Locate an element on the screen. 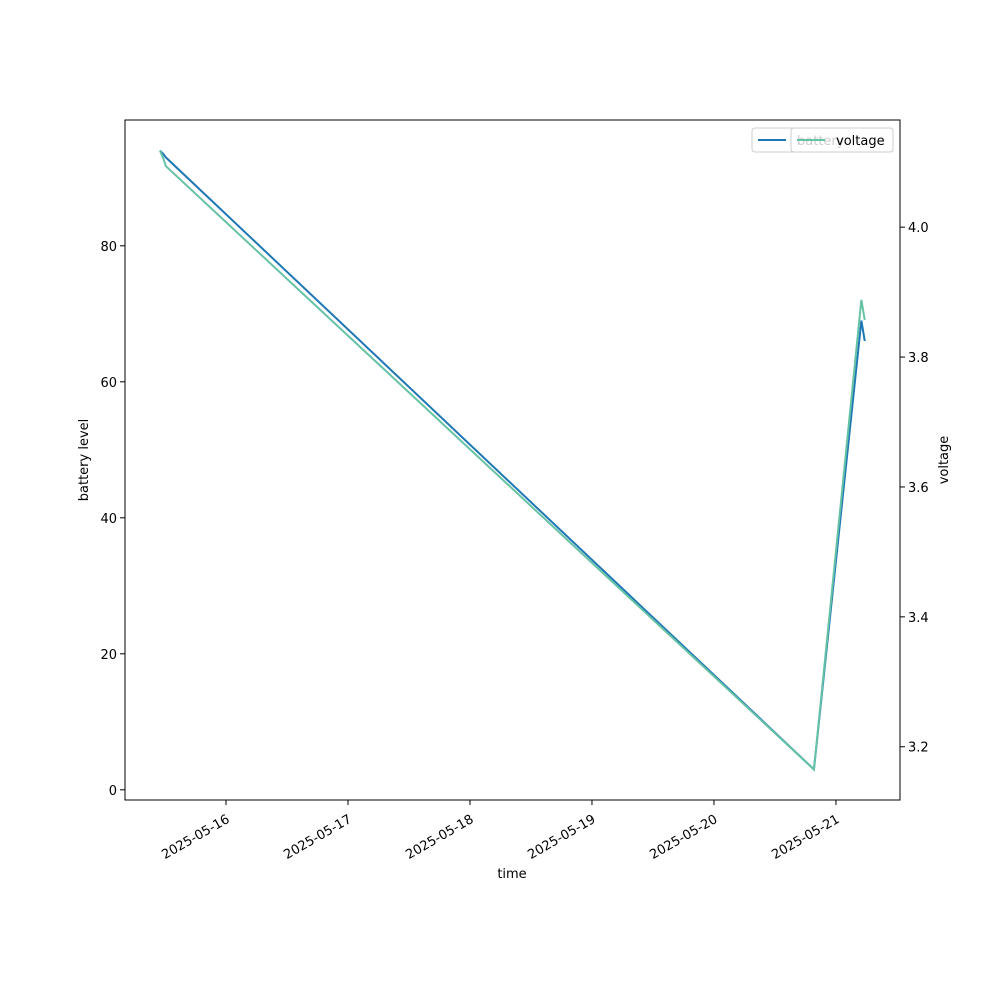 Image resolution: width=1000 pixels, height=1004 pixels. y2-tick-label: 3.4 is located at coordinates (918, 618).